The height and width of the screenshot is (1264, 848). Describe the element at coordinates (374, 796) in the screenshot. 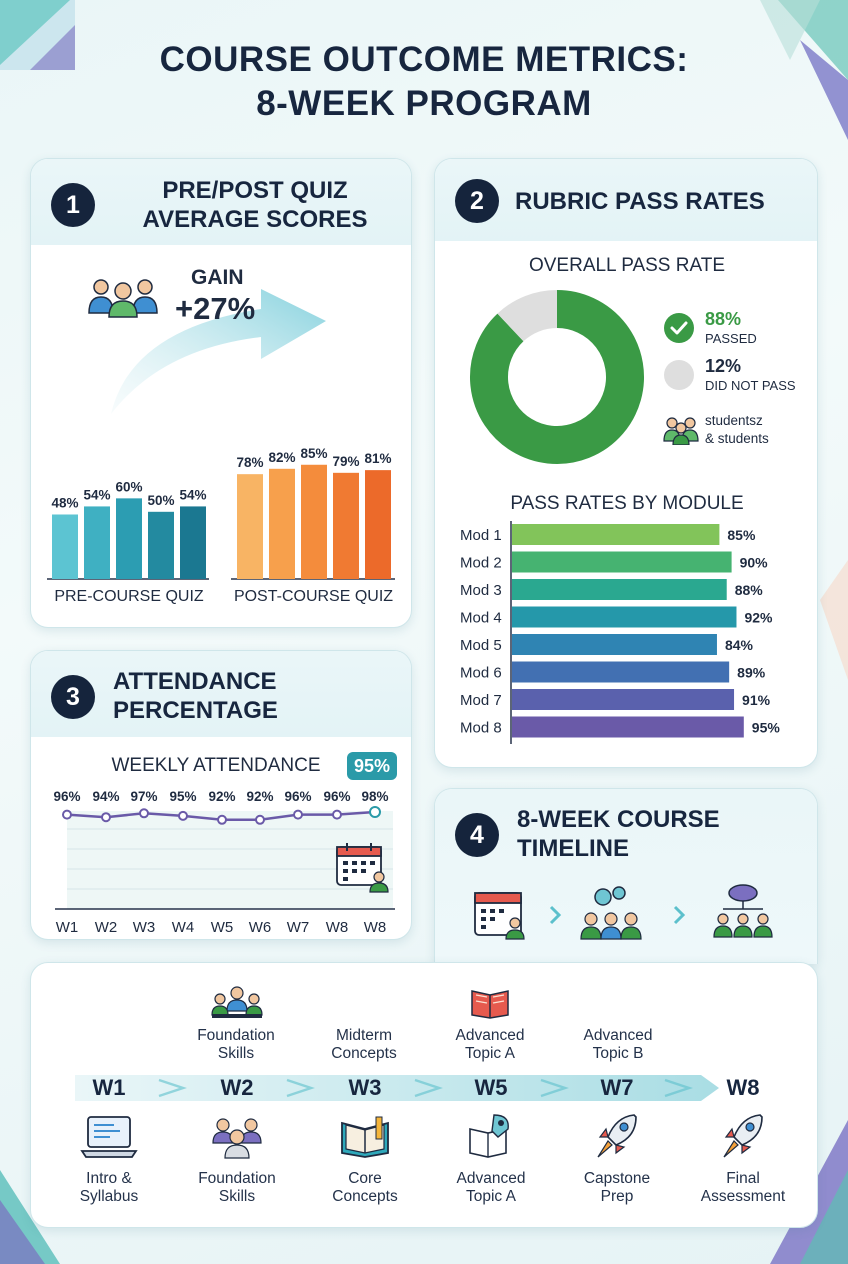

I see `attendance-value-label-9: 98%` at that location.